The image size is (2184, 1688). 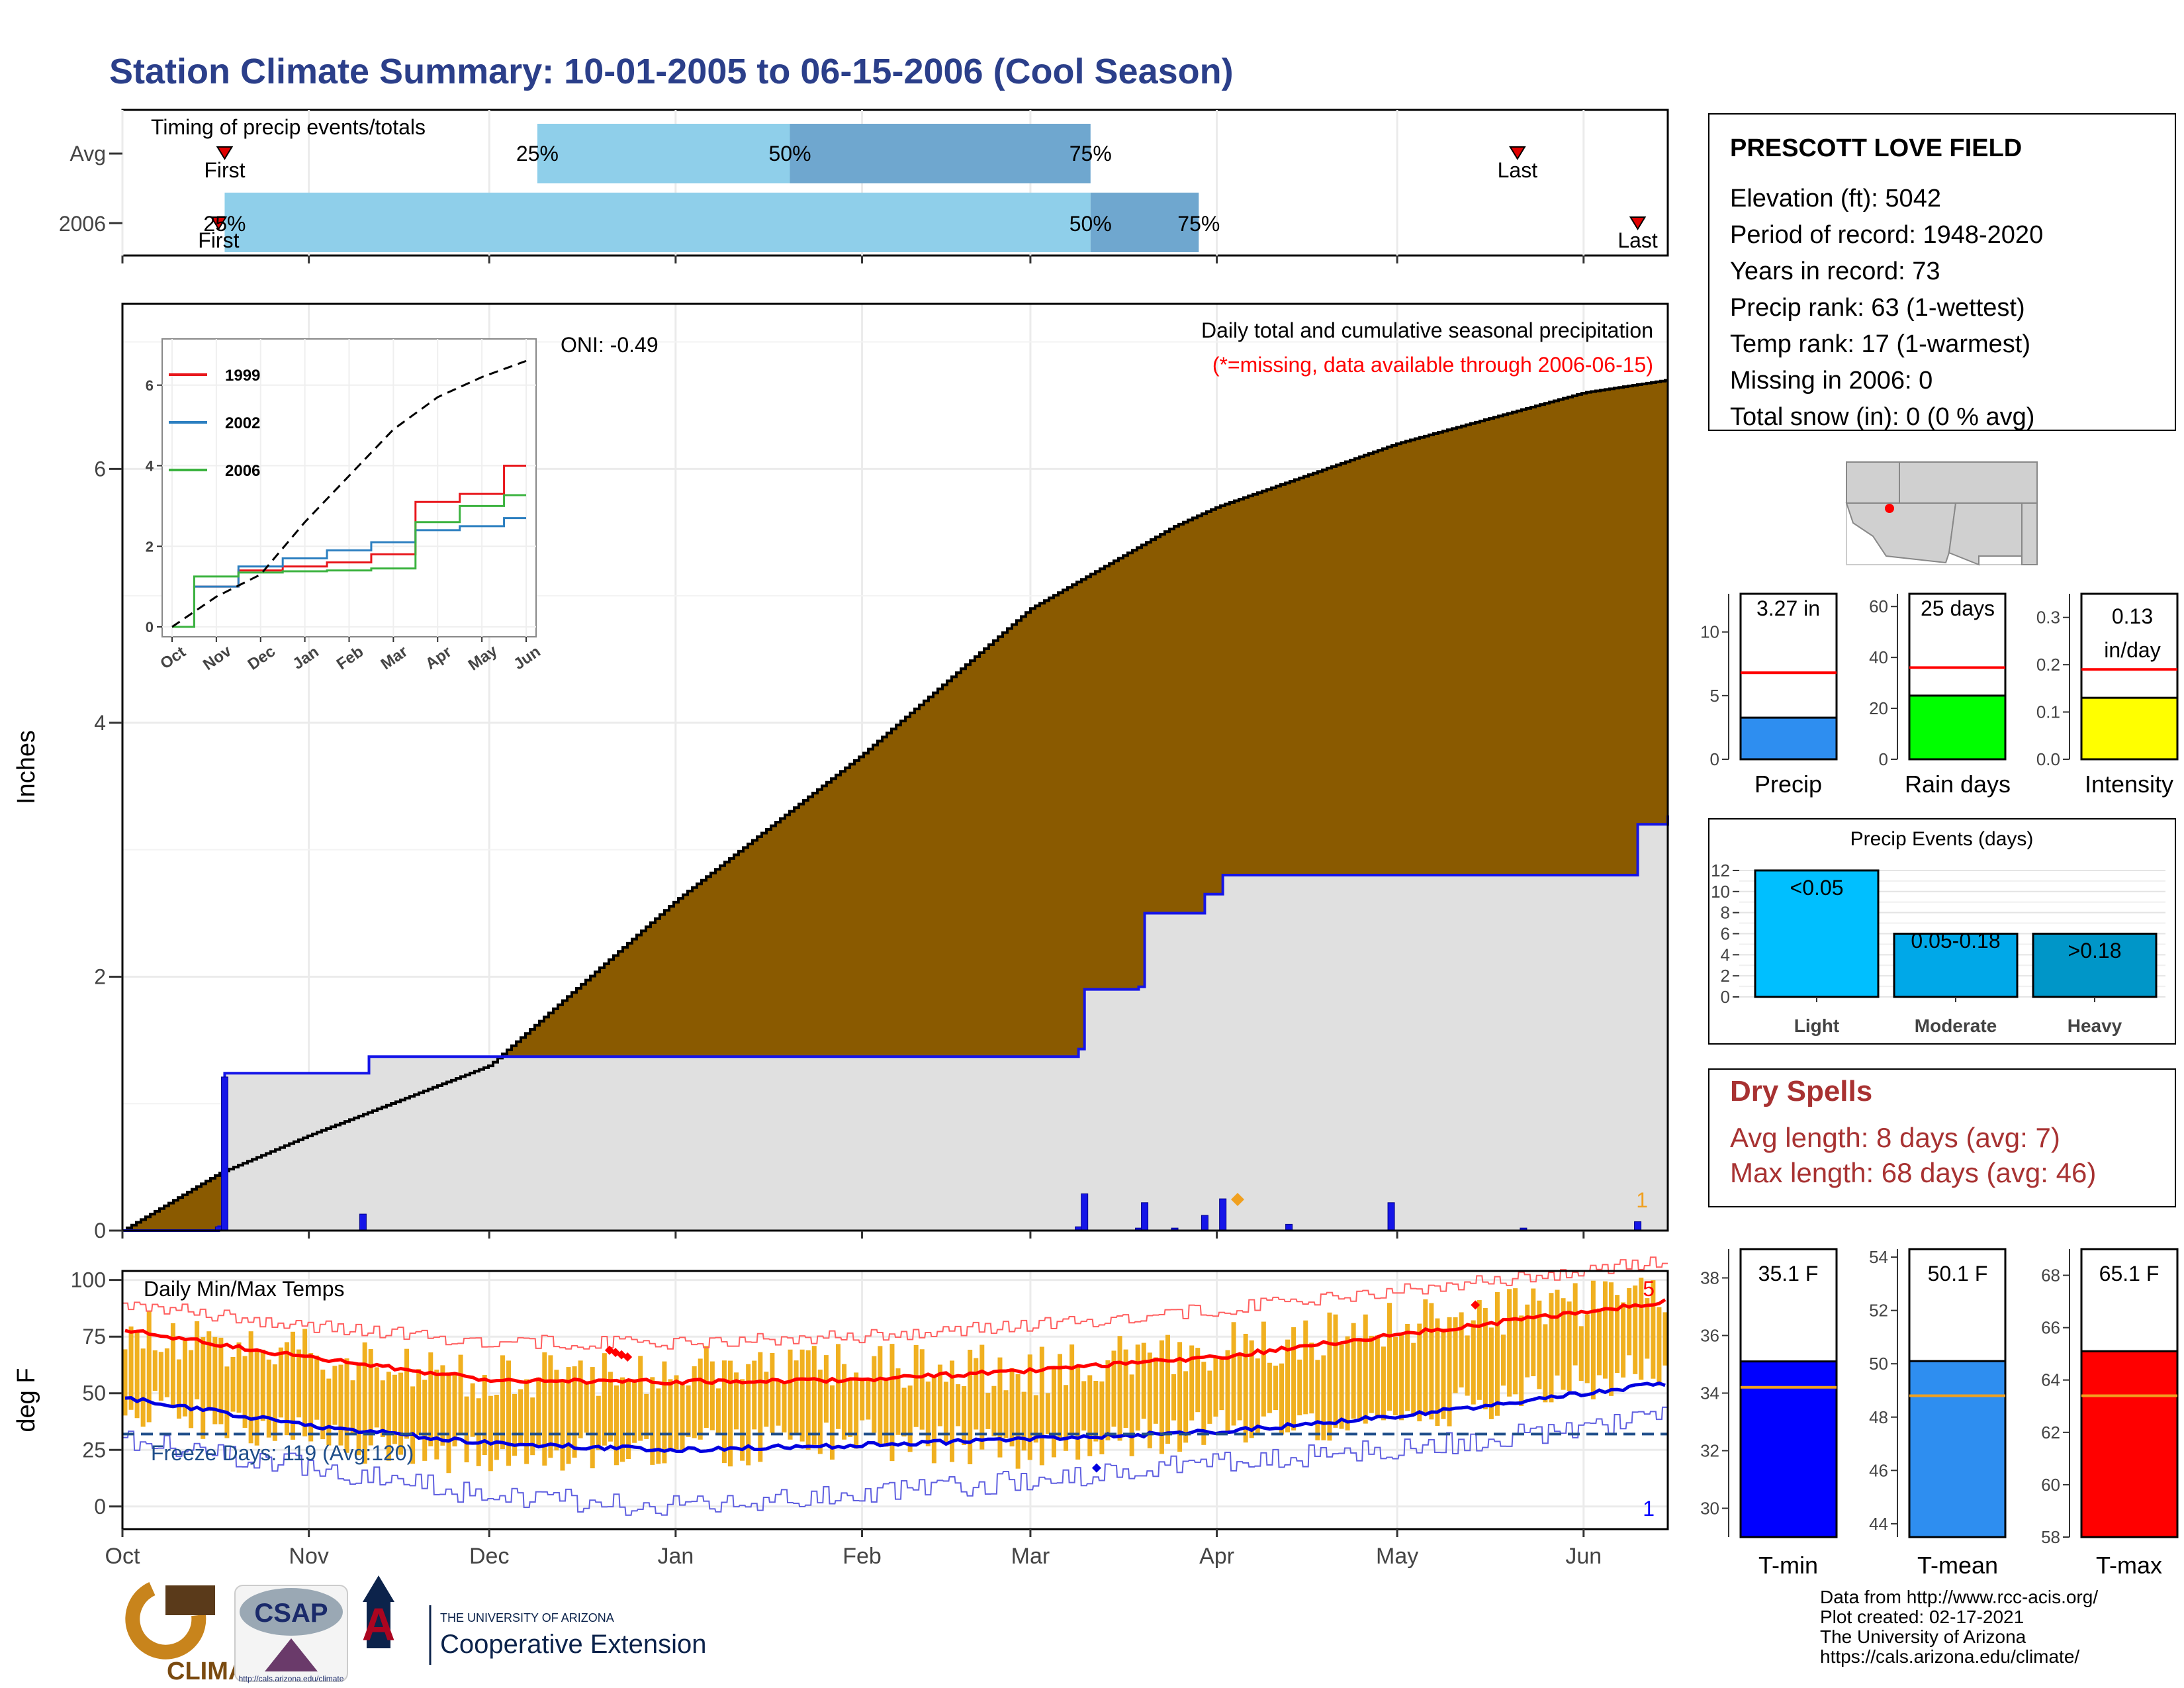 What do you see at coordinates (1096, 1468) in the screenshot?
I see `record-low-marker` at bounding box center [1096, 1468].